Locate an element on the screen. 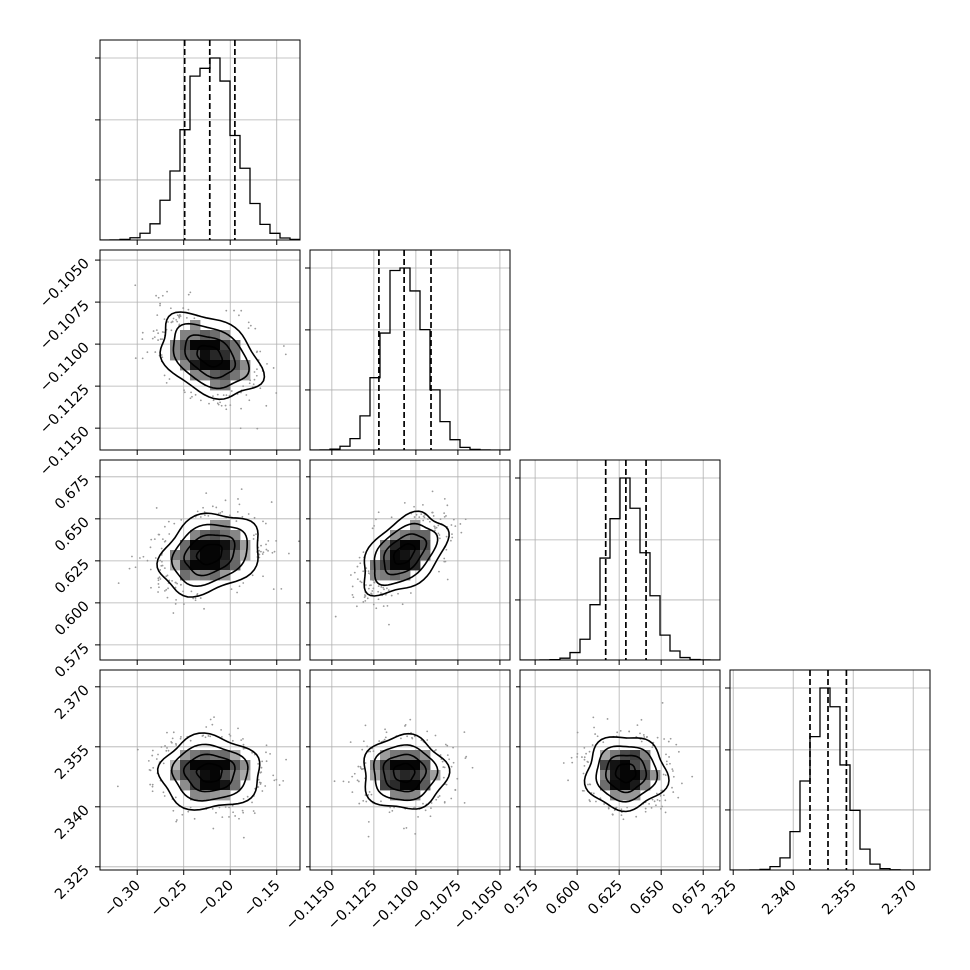  y-tick-label: 2.340 is located at coordinates (72, 822).